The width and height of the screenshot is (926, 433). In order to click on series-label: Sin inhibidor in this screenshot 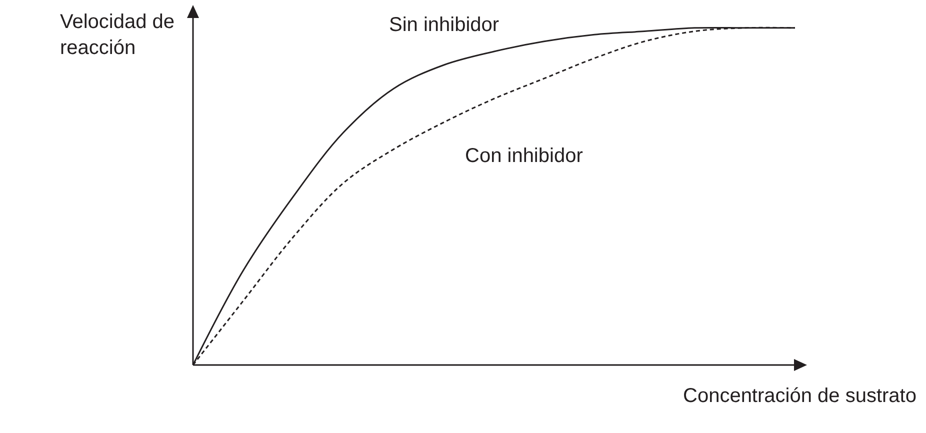, I will do `click(444, 25)`.